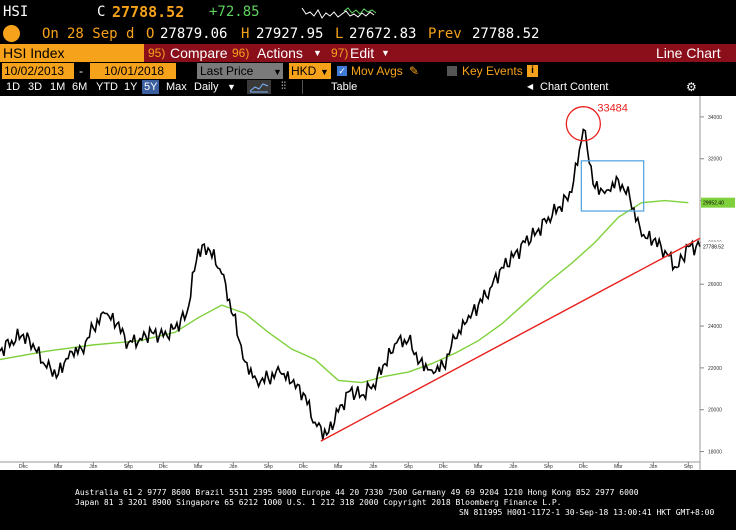  Describe the element at coordinates (38, 71) in the screenshot. I see `start-date-field: 10/02/2013` at that location.